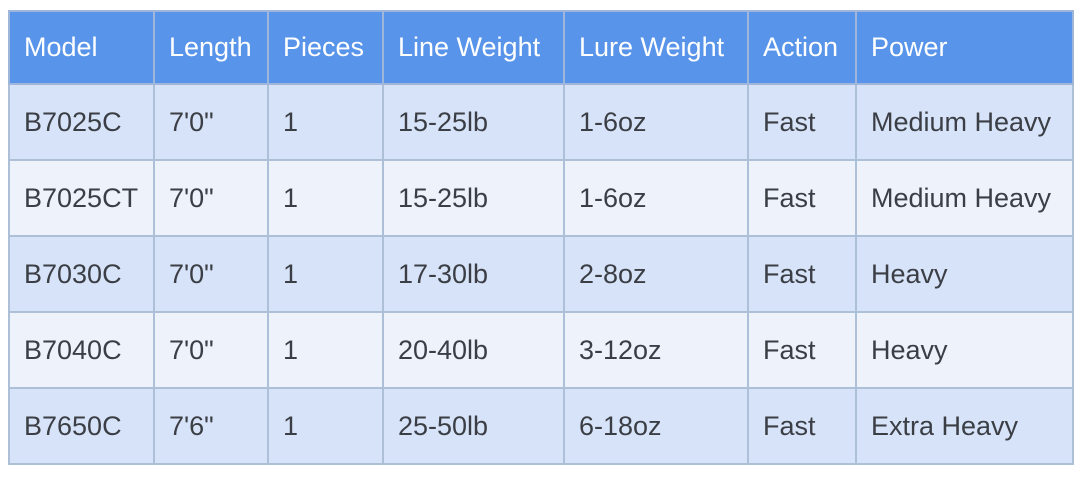  Describe the element at coordinates (325, 47) in the screenshot. I see `column-header: Pieces` at that location.